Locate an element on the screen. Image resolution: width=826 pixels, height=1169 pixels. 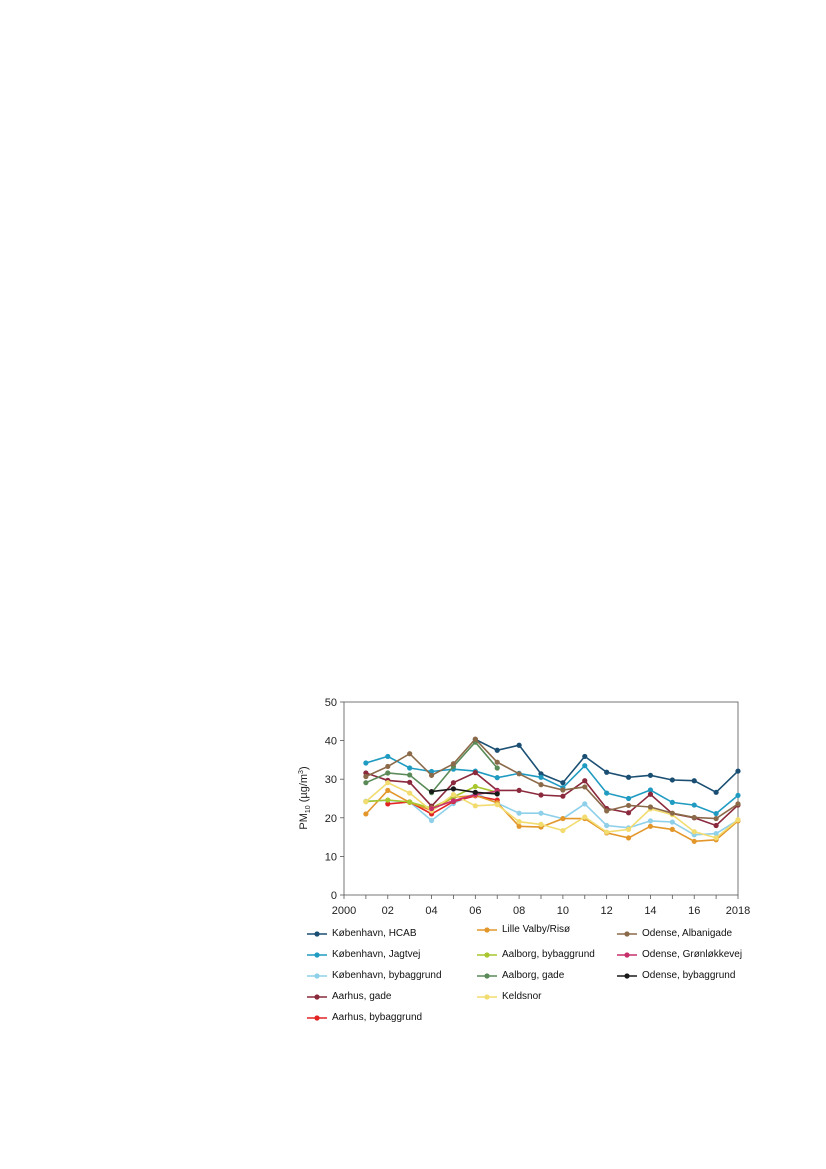
y-axis-label-sup: 3 is located at coordinates (301, 772).